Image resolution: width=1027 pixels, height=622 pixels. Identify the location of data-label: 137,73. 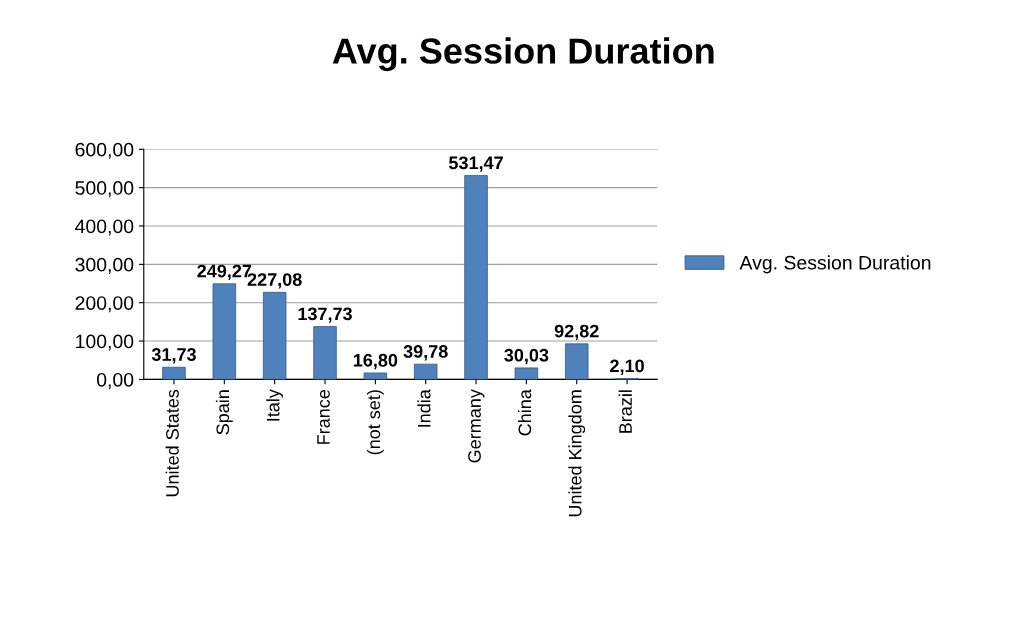
(325, 315).